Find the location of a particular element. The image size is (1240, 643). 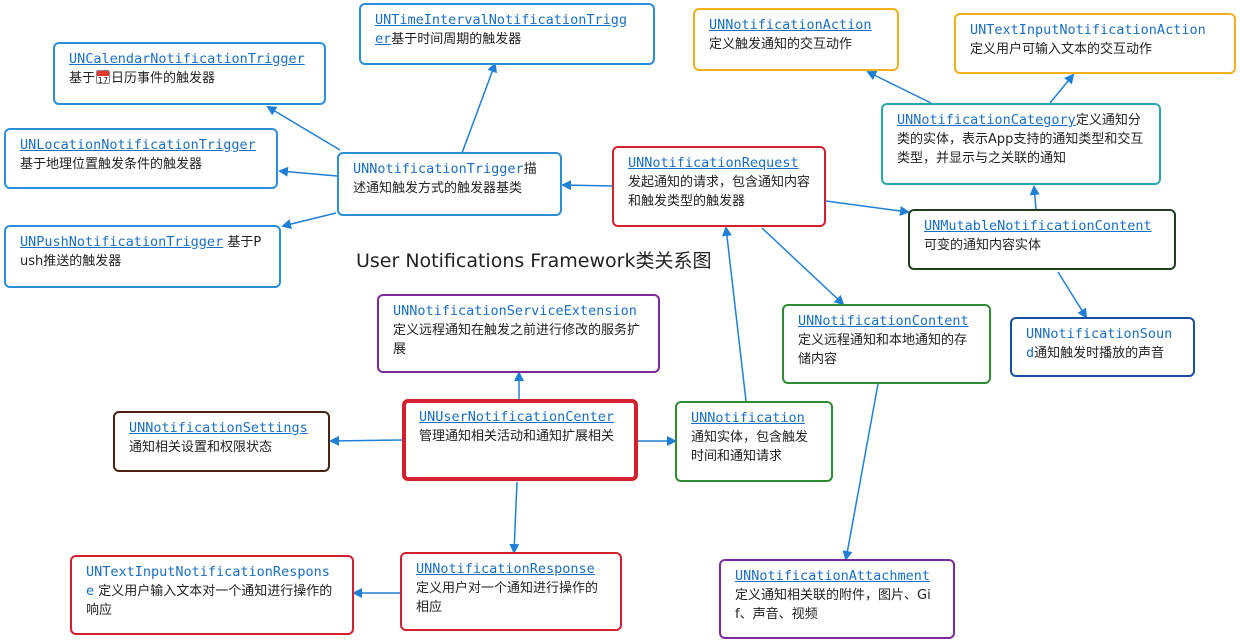

node-category-name: UNNotificationCategory is located at coordinates (986, 120).